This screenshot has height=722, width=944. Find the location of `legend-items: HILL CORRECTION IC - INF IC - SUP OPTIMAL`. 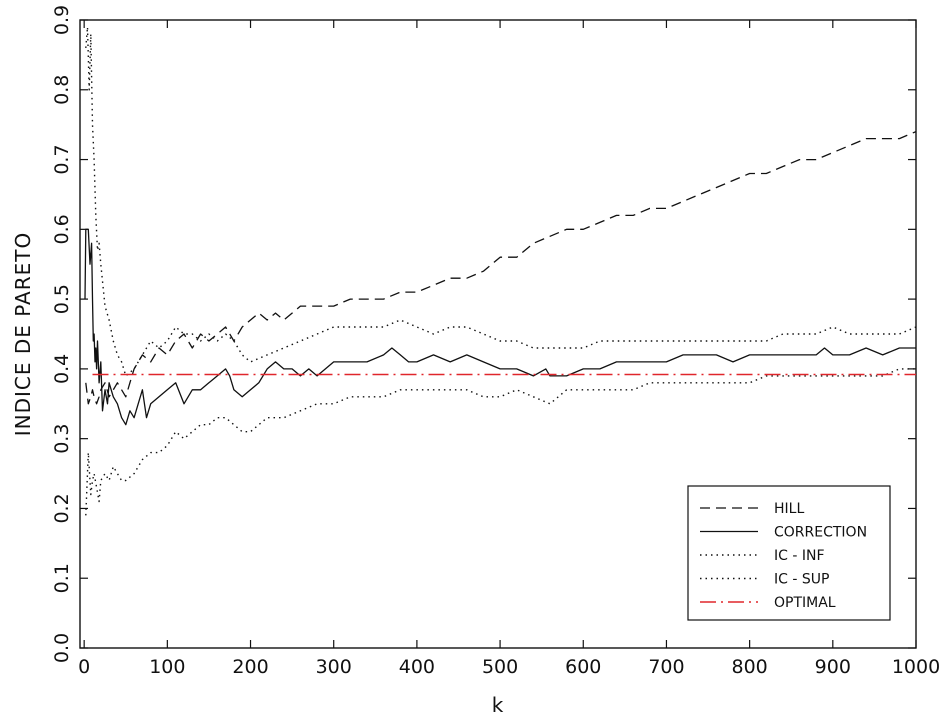

legend-items: HILL CORRECTION IC - INF IC - SUP OPTIMAL is located at coordinates (783, 556).